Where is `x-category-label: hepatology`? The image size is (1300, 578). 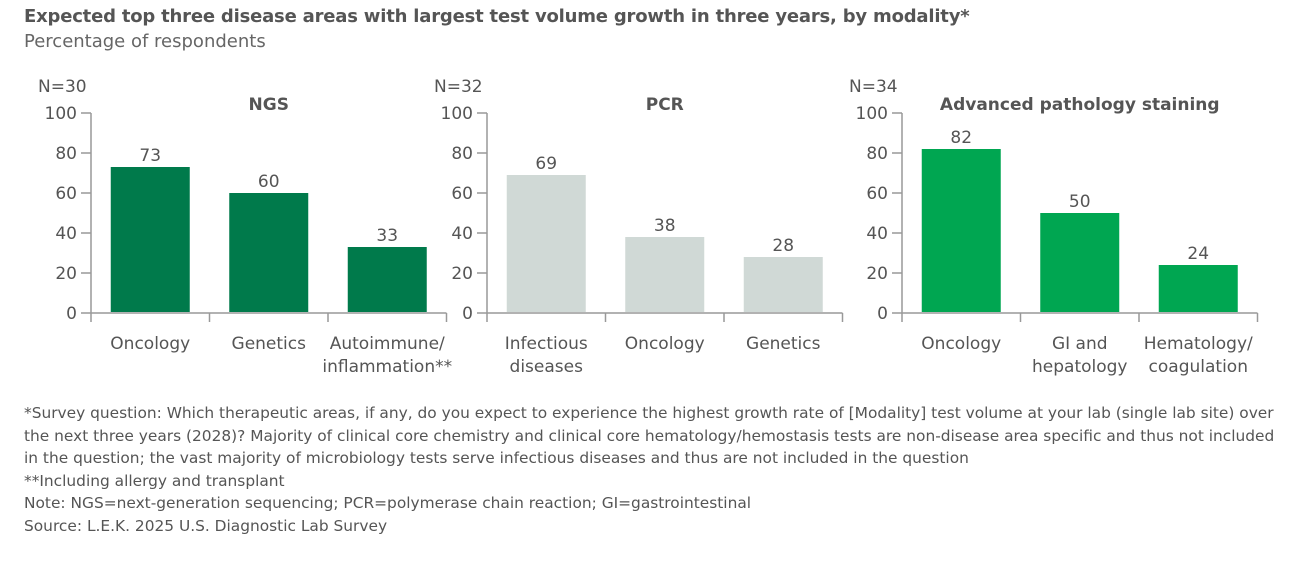 x-category-label: hepatology is located at coordinates (1079, 367).